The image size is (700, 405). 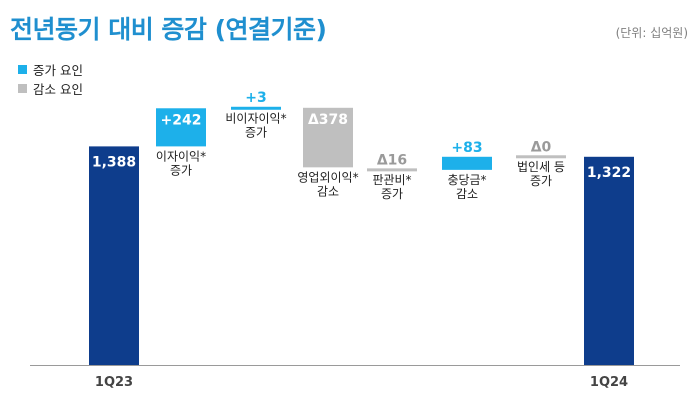 I want to click on legend: 증가 요인 감소 요인, so click(x=50, y=79).